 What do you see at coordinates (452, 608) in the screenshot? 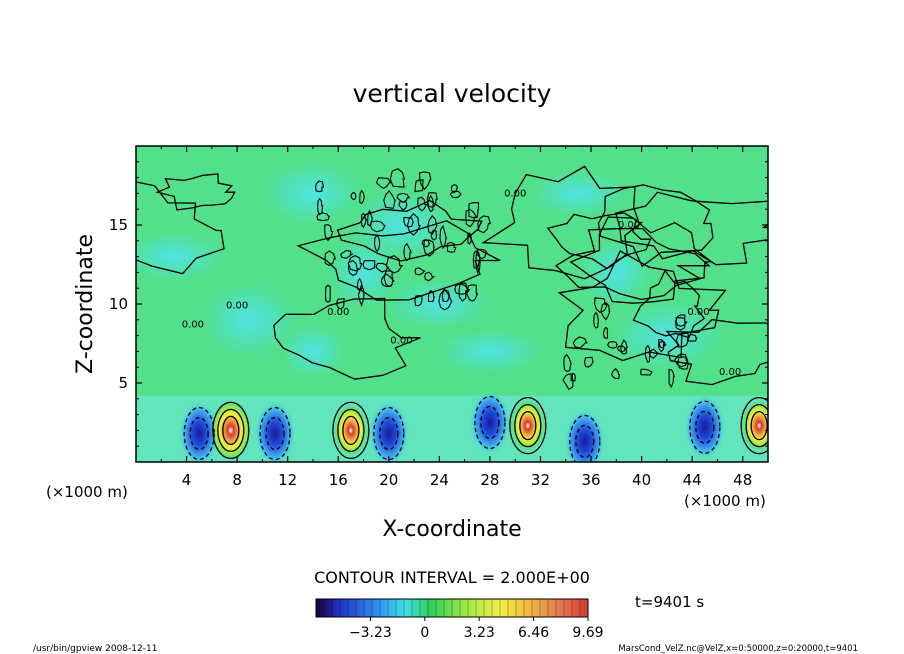
I see `colorbar` at bounding box center [452, 608].